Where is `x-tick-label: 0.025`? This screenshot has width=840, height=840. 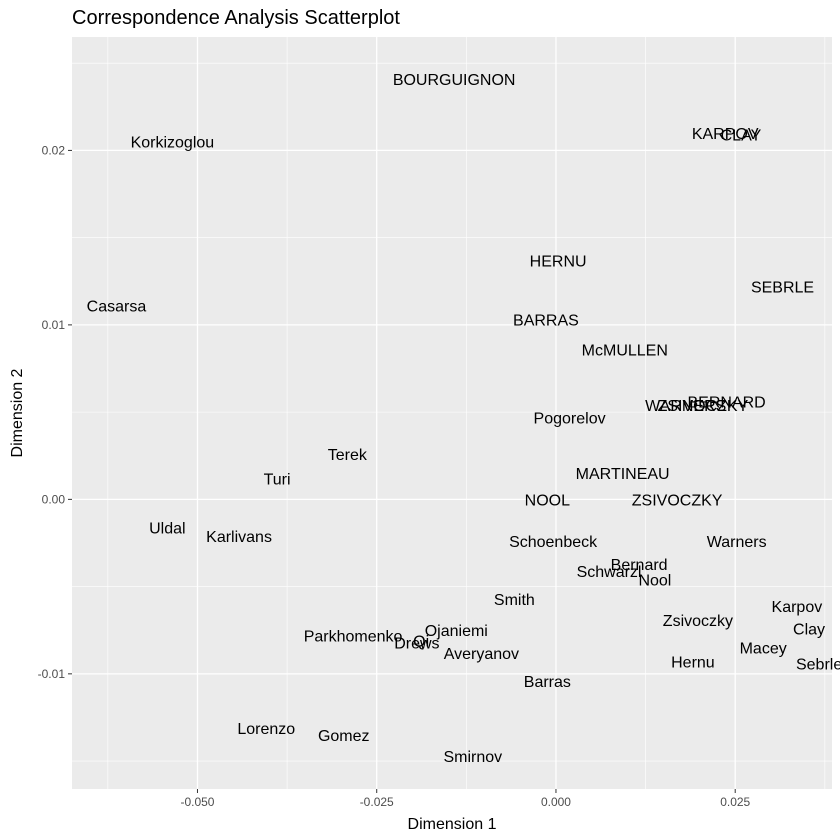 x-tick-label: 0.025 is located at coordinates (735, 802).